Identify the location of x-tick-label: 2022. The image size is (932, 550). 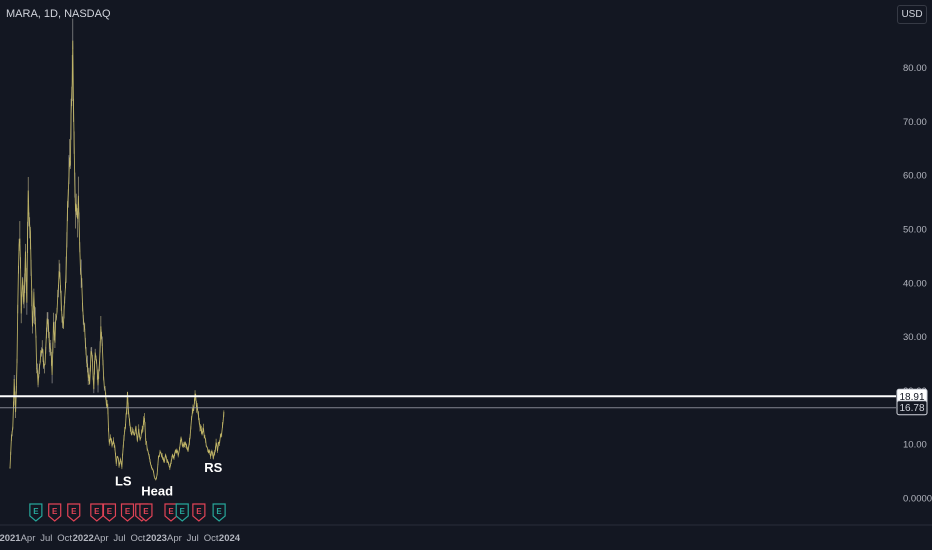
(83, 538).